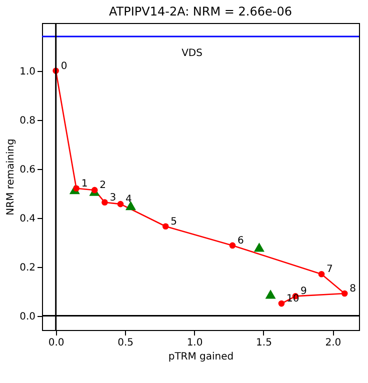 This screenshot has width=368, height=383. What do you see at coordinates (126, 343) in the screenshot?
I see `x-tick-label: 0.5` at bounding box center [126, 343].